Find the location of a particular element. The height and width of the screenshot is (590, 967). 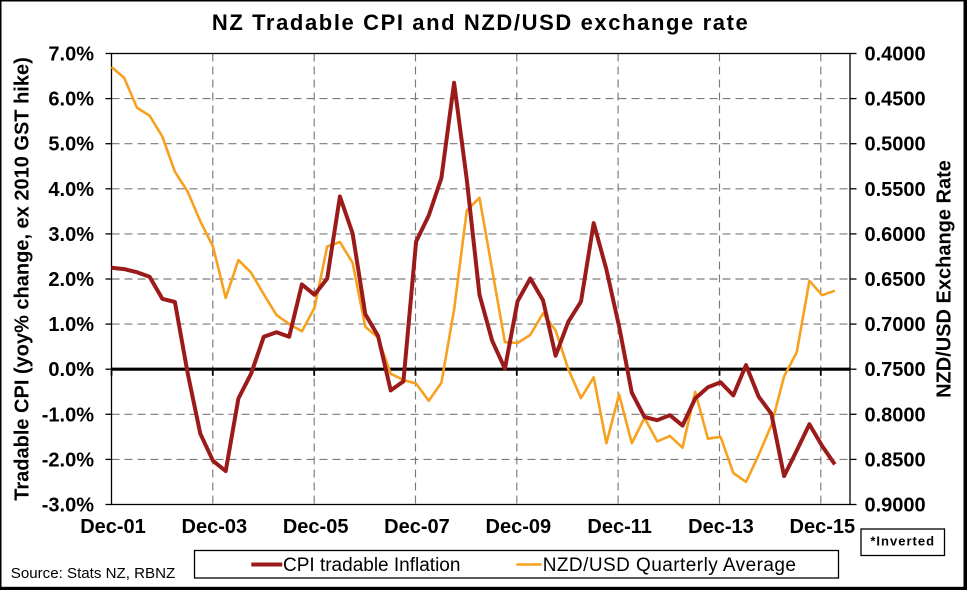

svg-text: 5.0% is located at coordinates (71, 145).